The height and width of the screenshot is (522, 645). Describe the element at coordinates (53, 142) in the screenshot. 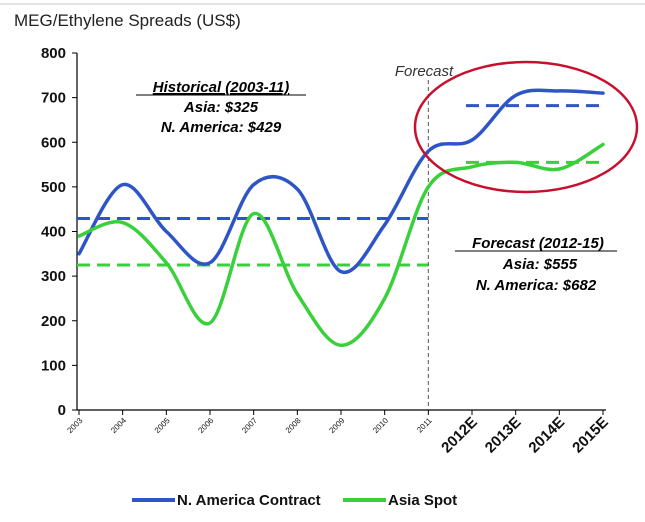

I see `y-tick-label: 600` at that location.